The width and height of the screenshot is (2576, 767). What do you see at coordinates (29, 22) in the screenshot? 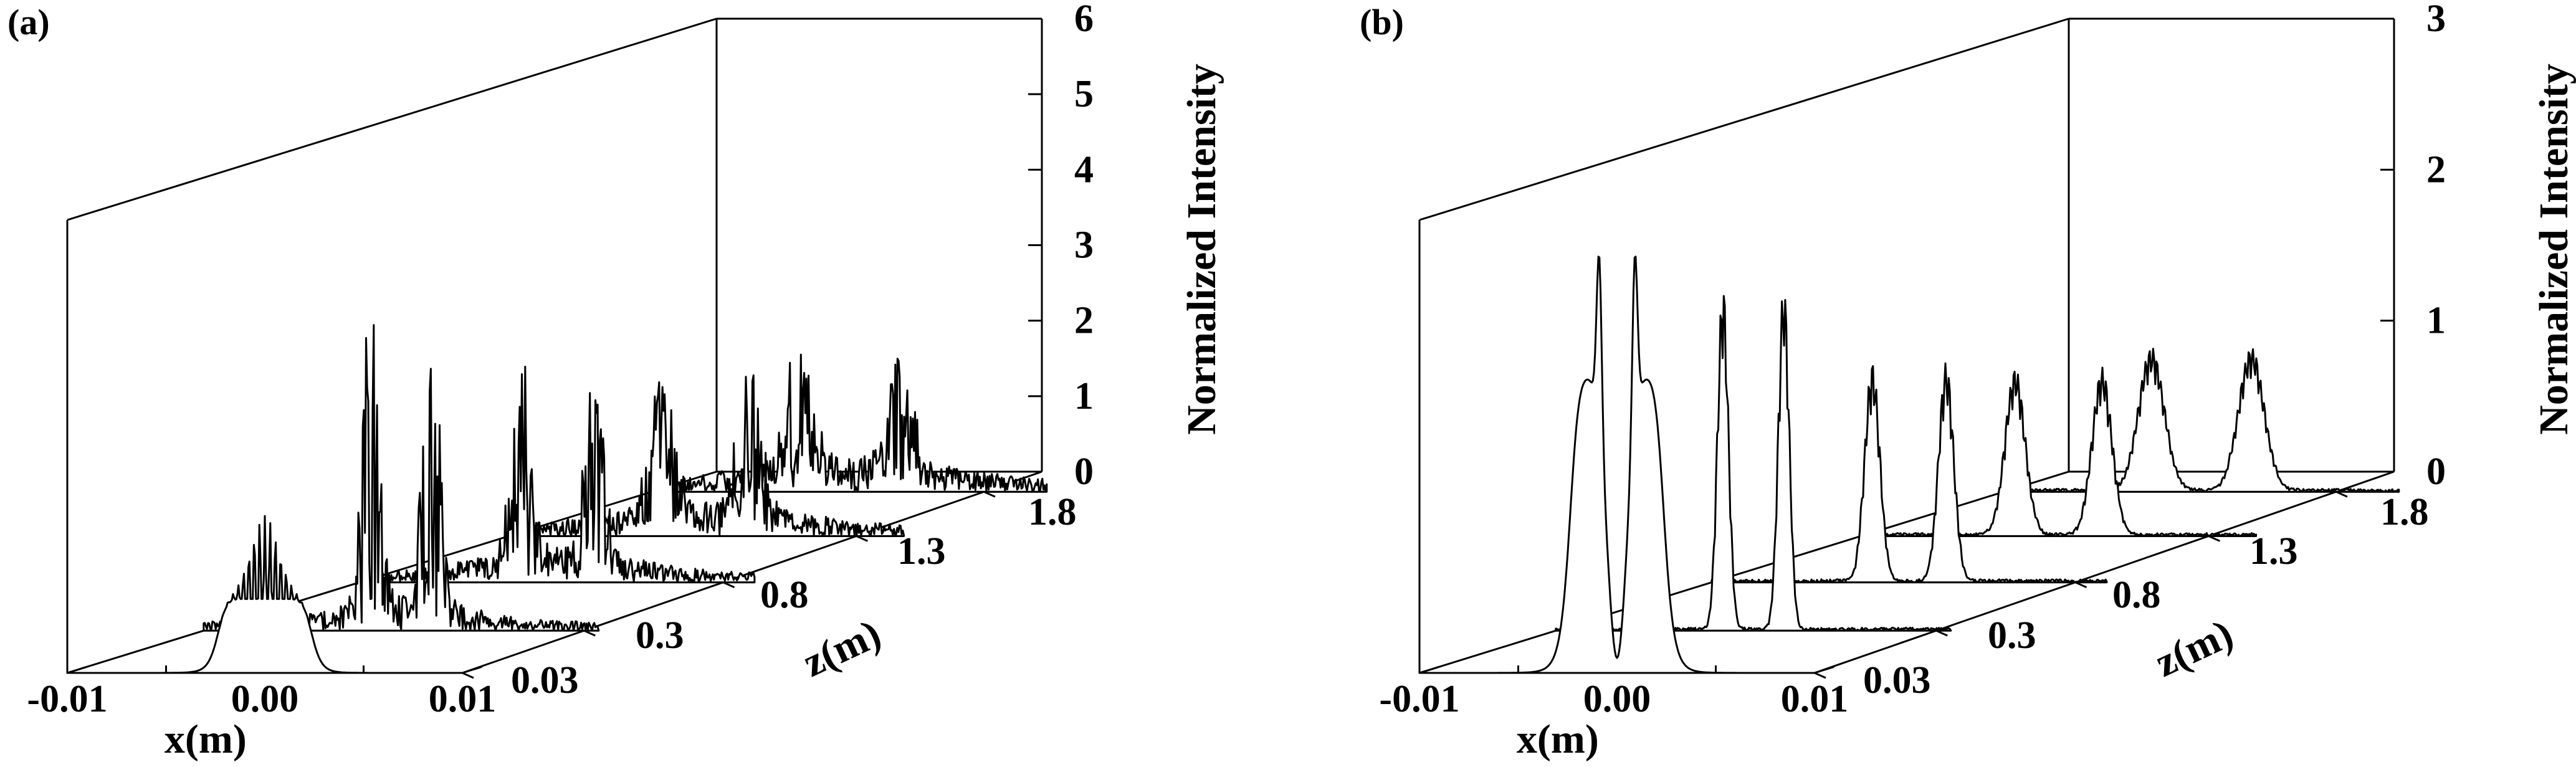
I see `panel-label: (a)` at bounding box center [29, 22].